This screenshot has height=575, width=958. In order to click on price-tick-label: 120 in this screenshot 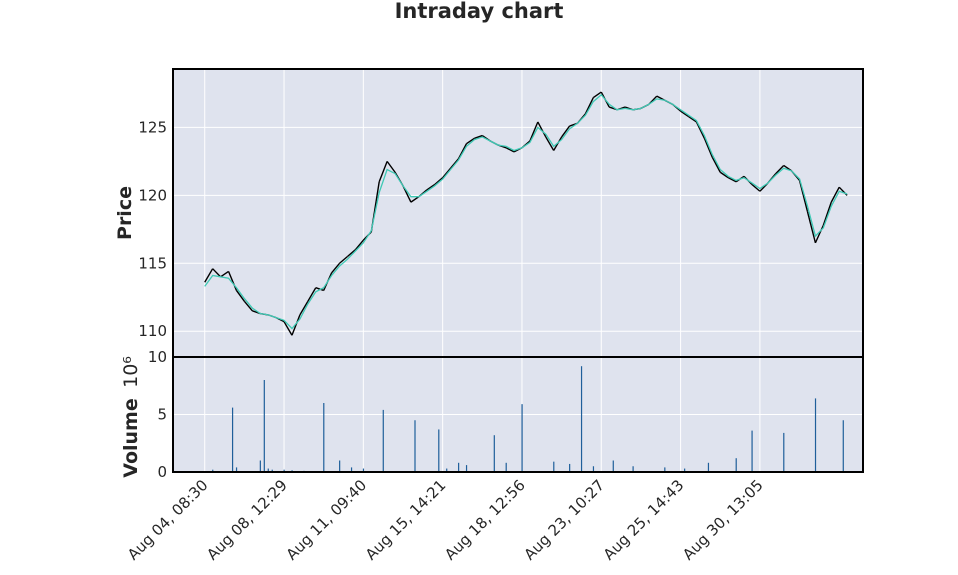, I will do `click(152, 195)`.